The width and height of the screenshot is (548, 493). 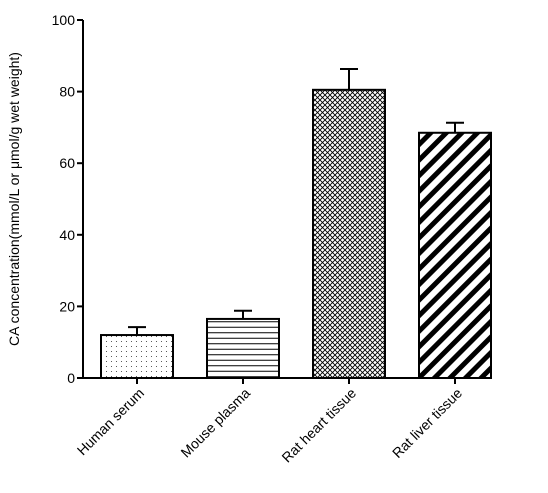 I want to click on y-axis-ticks: 0 20 40 60 80 100, so click(x=67, y=199).